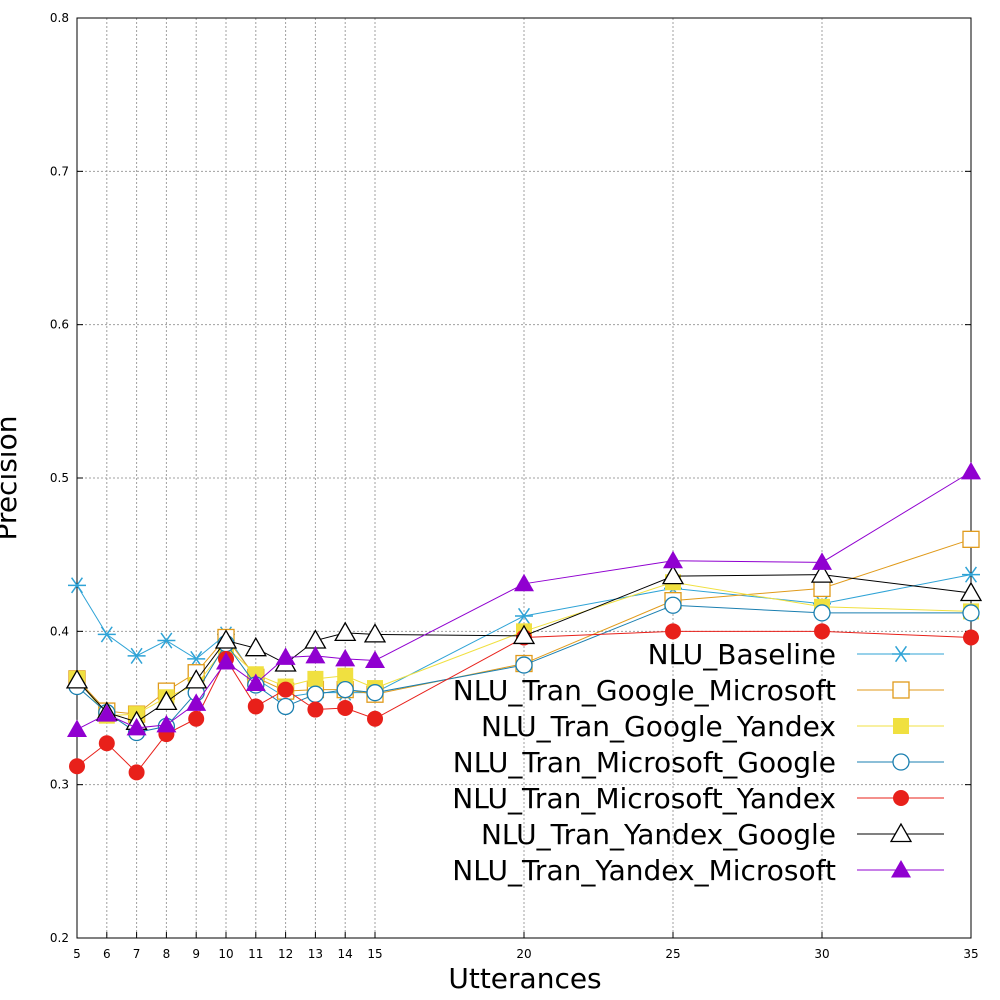  I want to click on y-tick-label: 0.3, so click(59, 785).